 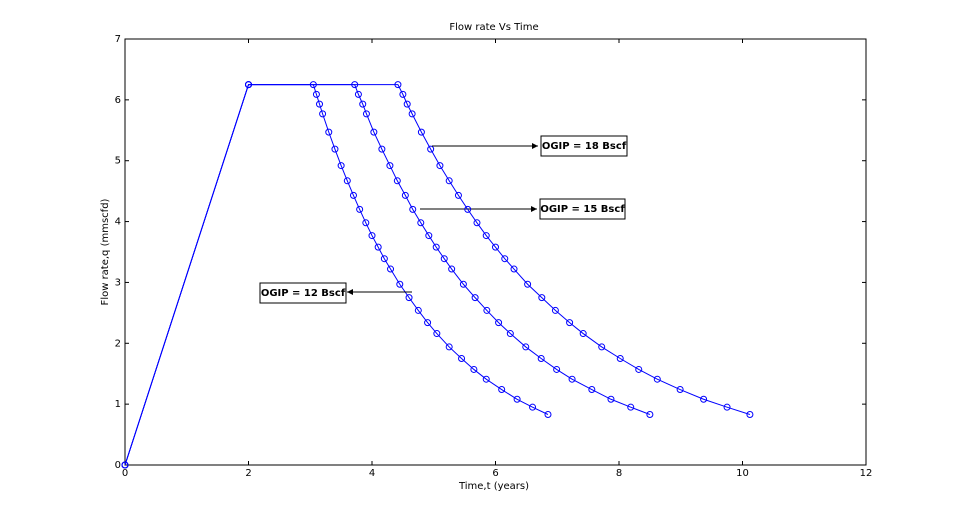 What do you see at coordinates (118, 39) in the screenshot?
I see `y-tick-label: 7` at bounding box center [118, 39].